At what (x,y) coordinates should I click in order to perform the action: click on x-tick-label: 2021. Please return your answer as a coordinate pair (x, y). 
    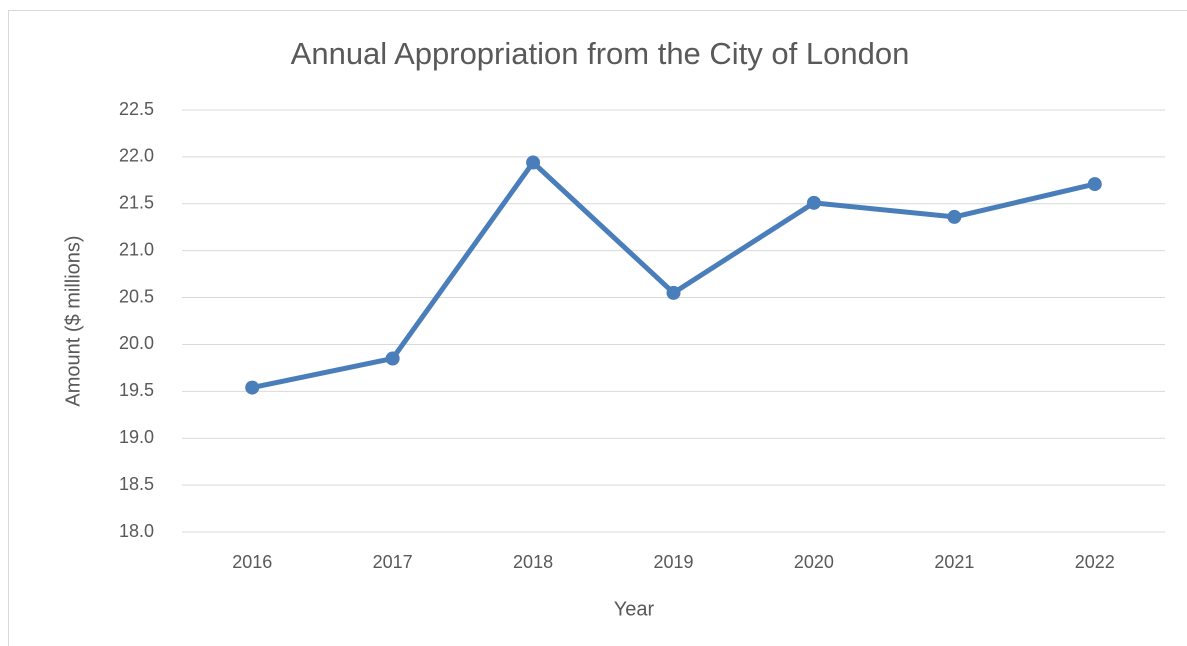
    Looking at the image, I should click on (954, 562).